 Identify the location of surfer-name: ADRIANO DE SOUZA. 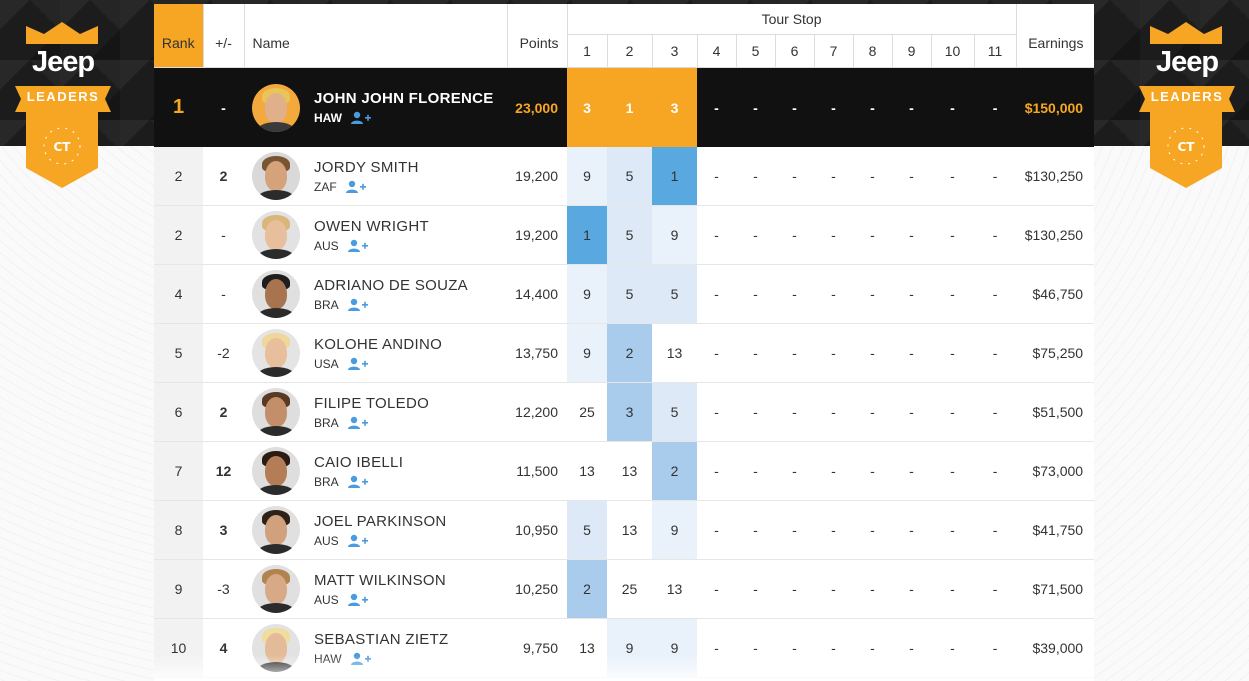
(391, 285).